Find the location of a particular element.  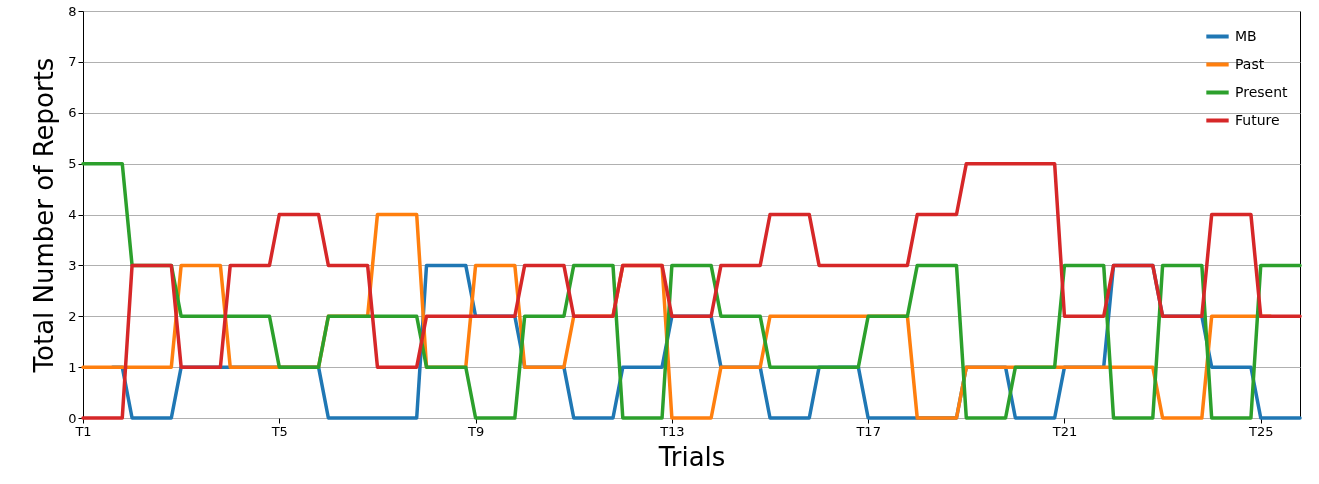

y-tick-label: 6 is located at coordinates (72, 113).